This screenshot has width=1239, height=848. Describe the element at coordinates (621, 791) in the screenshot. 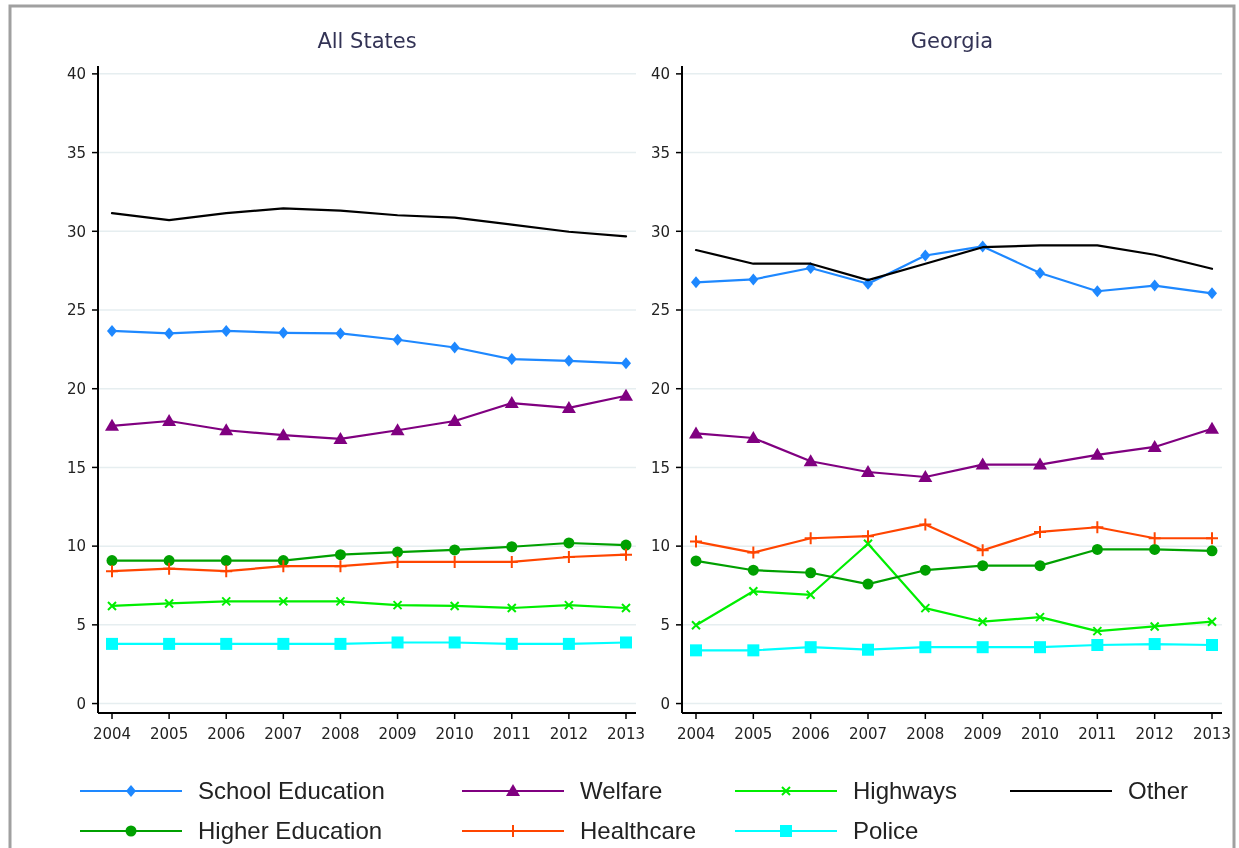

I see `legend-label: Welfare` at that location.